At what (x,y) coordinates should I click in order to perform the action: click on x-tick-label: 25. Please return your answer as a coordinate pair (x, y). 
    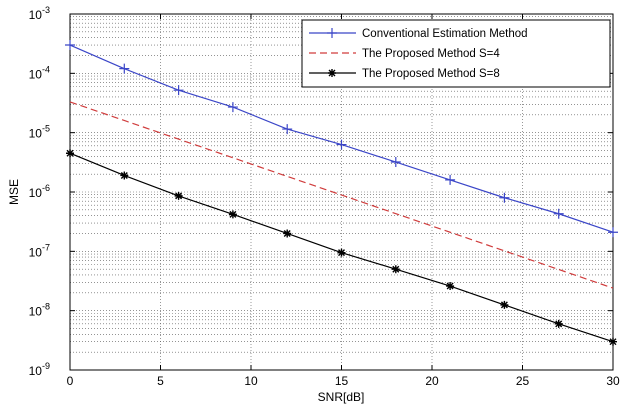
    Looking at the image, I should click on (523, 381).